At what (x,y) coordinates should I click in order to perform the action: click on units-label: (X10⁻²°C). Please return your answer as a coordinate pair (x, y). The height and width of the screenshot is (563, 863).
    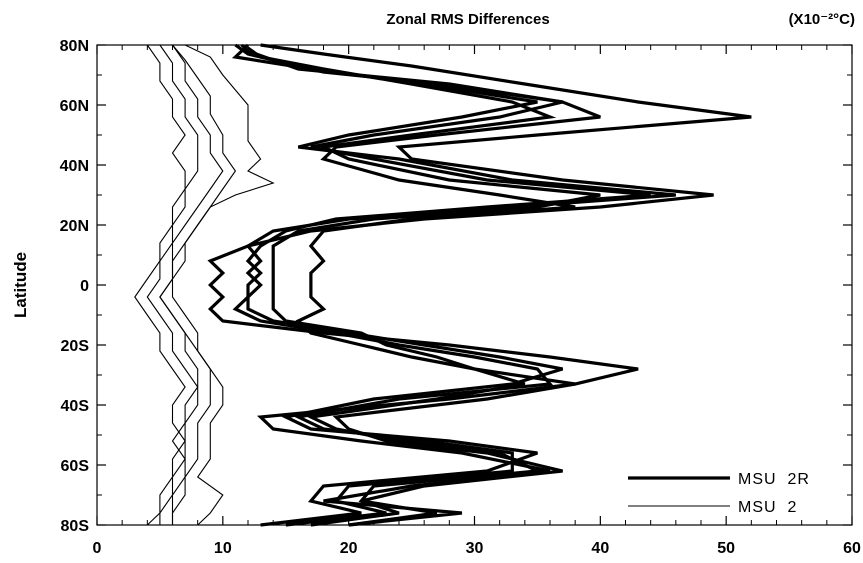
    Looking at the image, I should click on (822, 19).